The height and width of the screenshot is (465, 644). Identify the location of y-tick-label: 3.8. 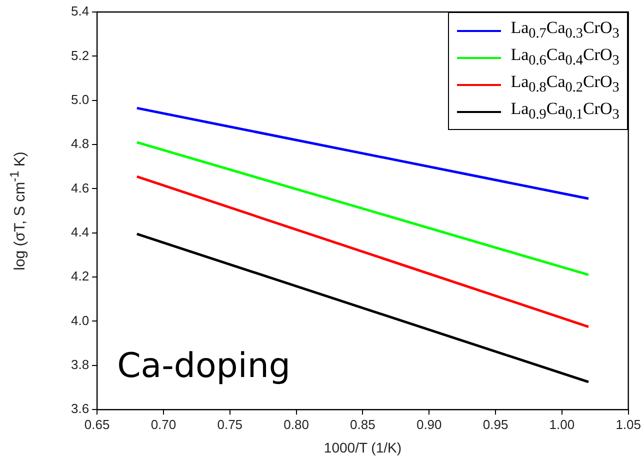
(80, 364).